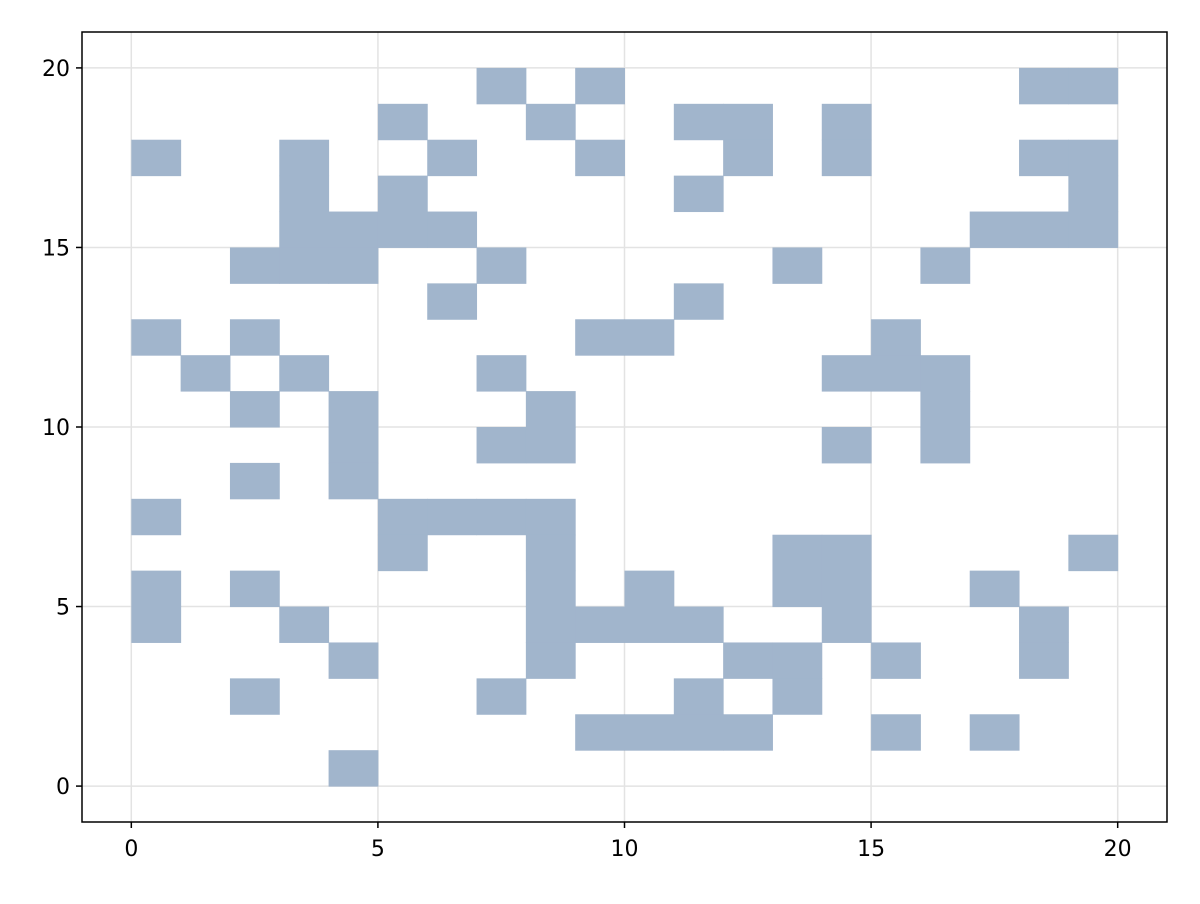 Image resolution: width=1200 pixels, height=904 pixels. Describe the element at coordinates (1118, 849) in the screenshot. I see `x-tick-label: 20` at that location.